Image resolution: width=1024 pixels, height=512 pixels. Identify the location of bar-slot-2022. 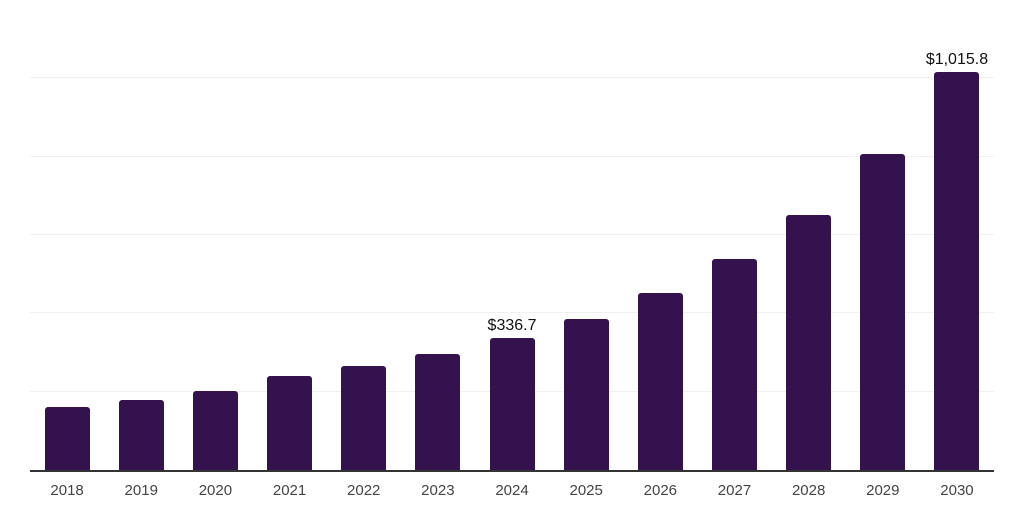
(364, 235).